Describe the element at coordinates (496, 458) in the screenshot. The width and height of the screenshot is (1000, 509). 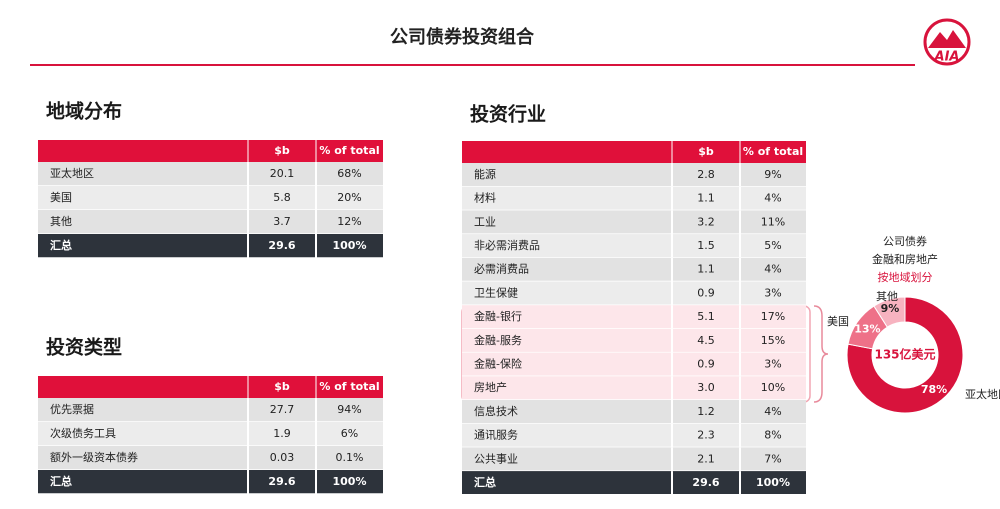
I see `table-cell: 公共事业` at that location.